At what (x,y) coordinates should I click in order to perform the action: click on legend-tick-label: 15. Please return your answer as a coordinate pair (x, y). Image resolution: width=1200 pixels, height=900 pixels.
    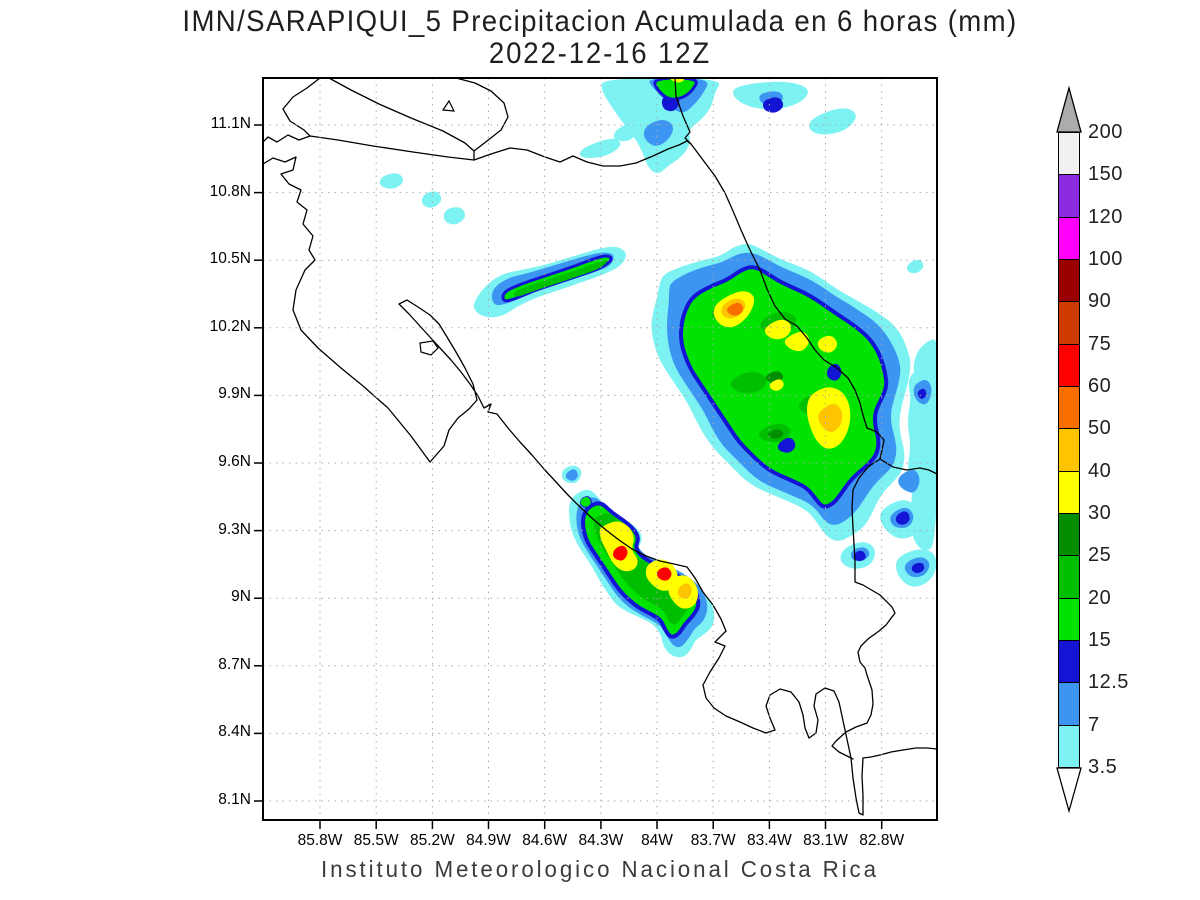
    Looking at the image, I should click on (1100, 639).